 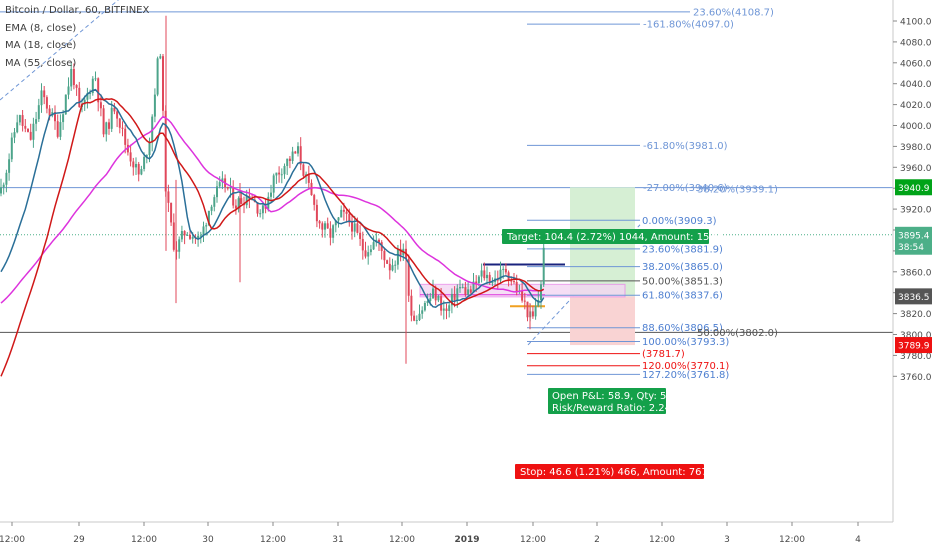 I want to click on stop-label-group: Stop: 46.6 (1.21%) 466, Amount: 767, so click(x=611, y=471).